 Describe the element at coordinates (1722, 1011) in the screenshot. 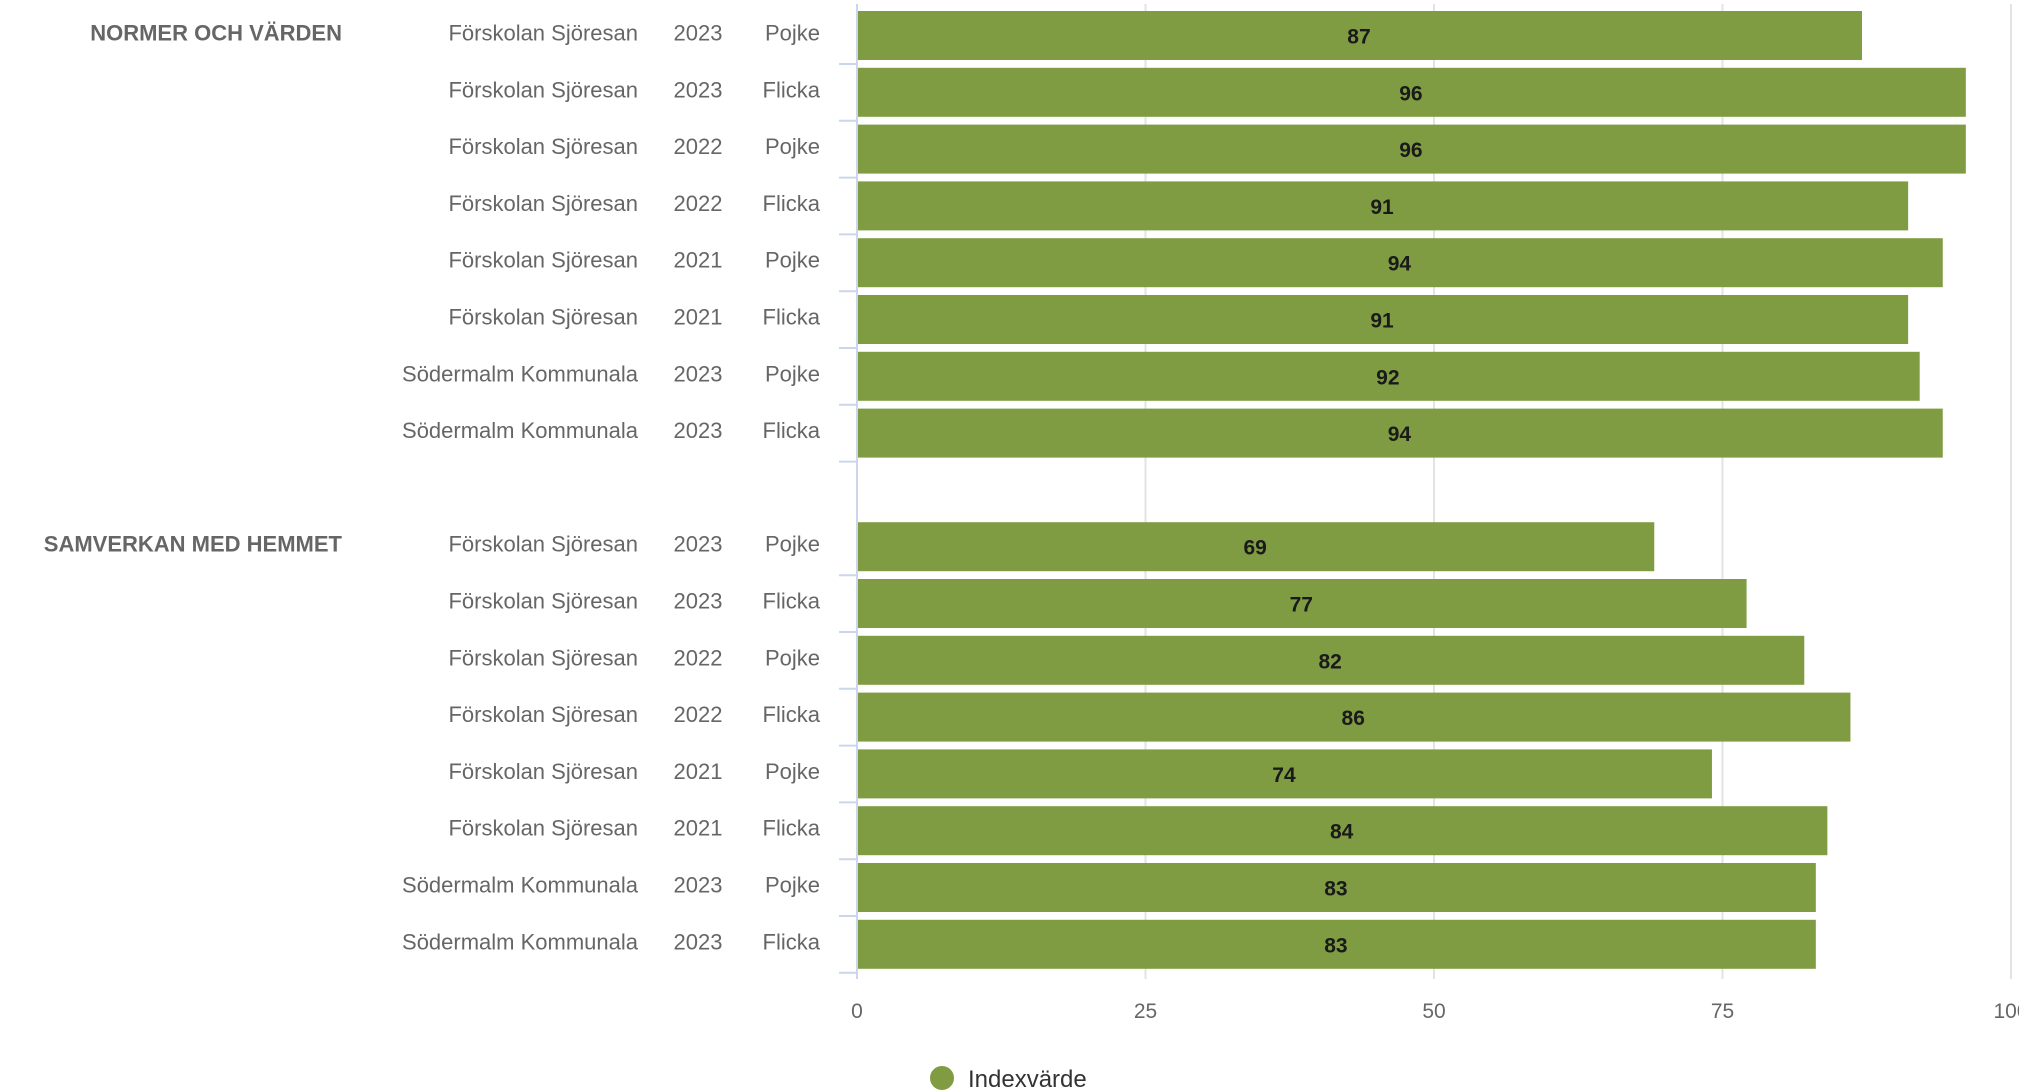

I see `x-tick-label: 75` at that location.